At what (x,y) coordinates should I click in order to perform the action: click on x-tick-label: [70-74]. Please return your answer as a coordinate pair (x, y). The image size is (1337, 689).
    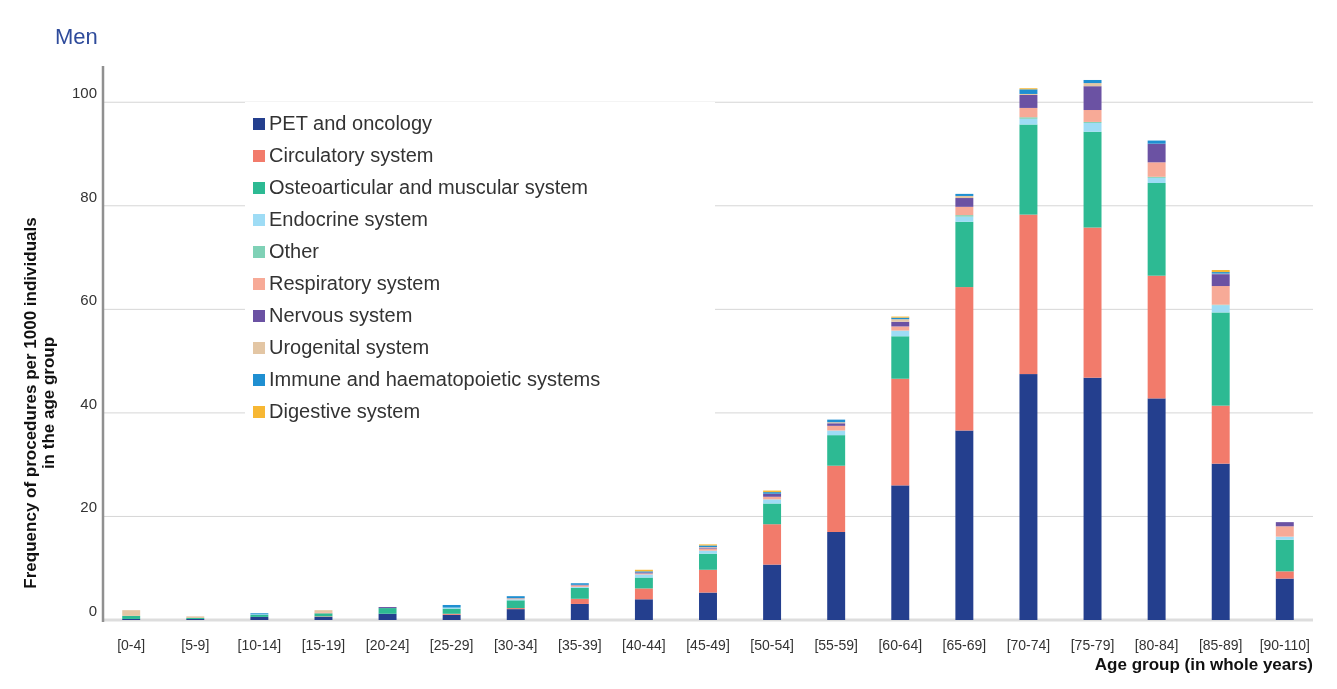
    Looking at the image, I should click on (1028, 645).